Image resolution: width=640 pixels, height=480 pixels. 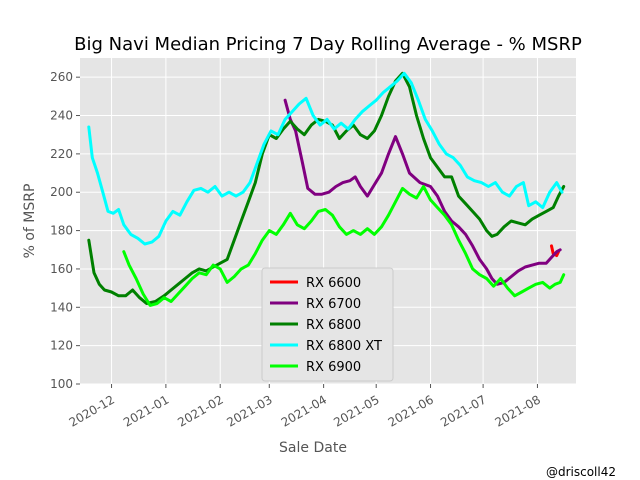 What do you see at coordinates (313, 448) in the screenshot?
I see `x-axis-label: Sale Date` at bounding box center [313, 448].